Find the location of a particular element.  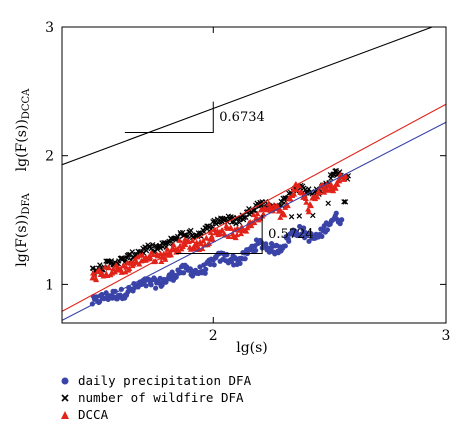

slope-label-1: 0.5724 is located at coordinates (291, 234).